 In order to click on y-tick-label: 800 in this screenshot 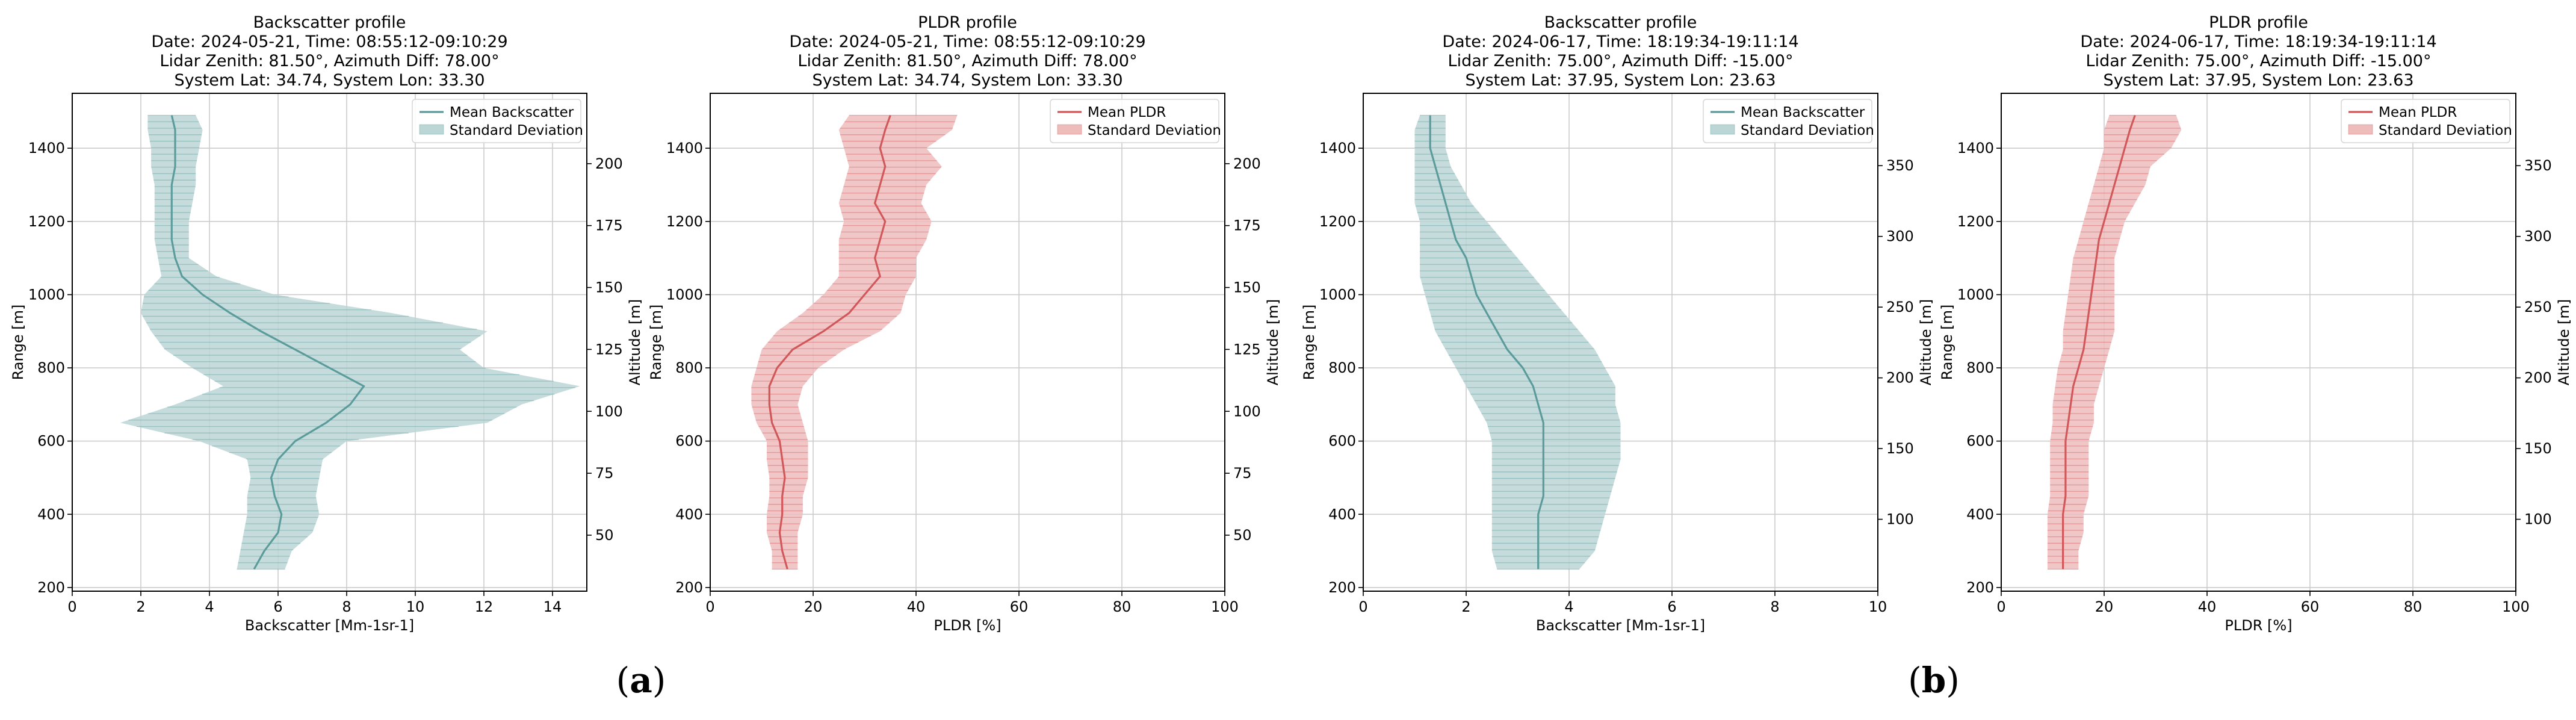, I will do `click(51, 368)`.